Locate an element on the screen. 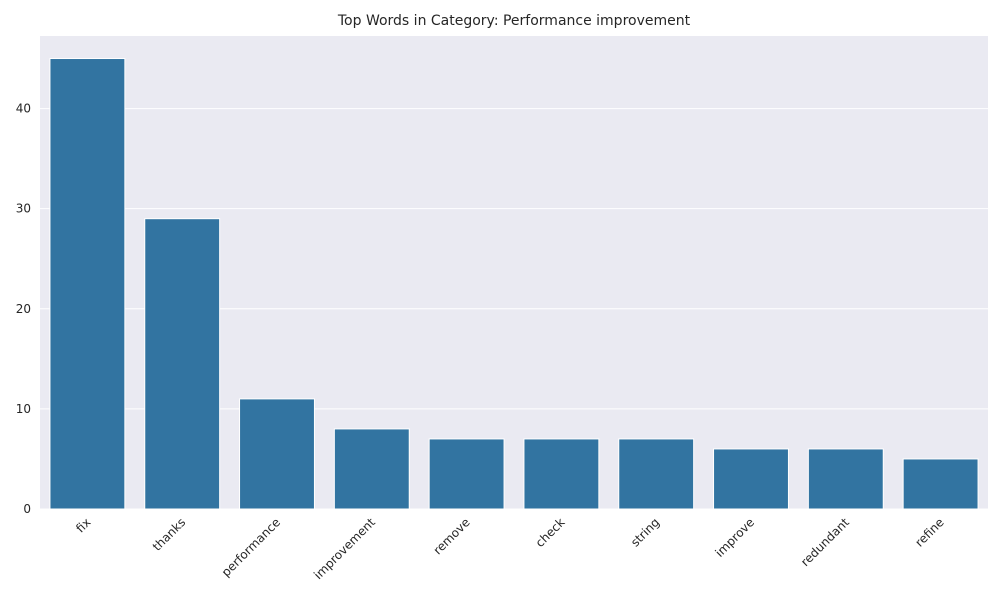 Image resolution: width=1000 pixels, height=600 pixels. bar-thanks is located at coordinates (182, 364).